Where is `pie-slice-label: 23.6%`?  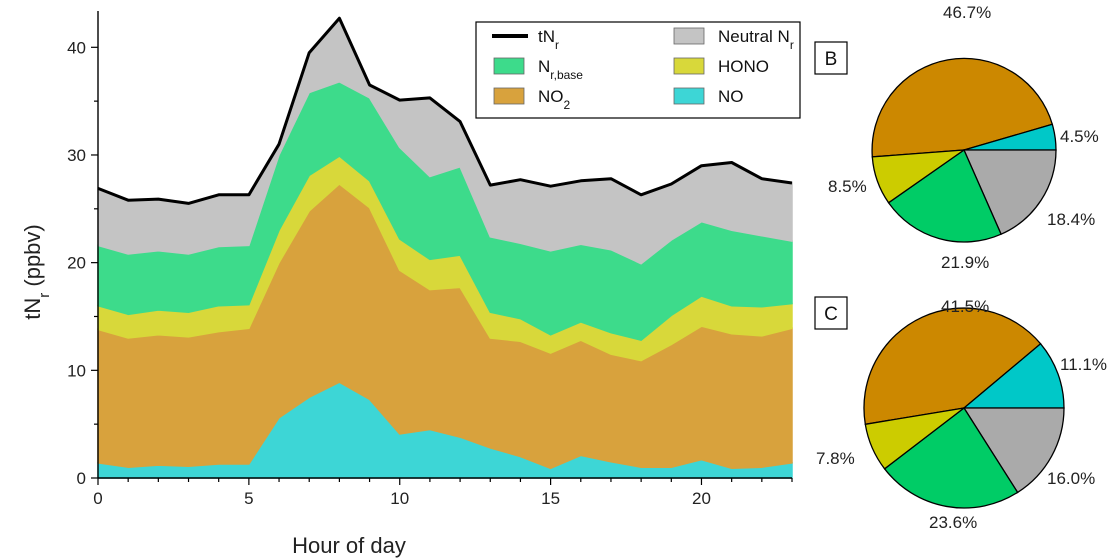
pie-slice-label: 23.6% is located at coordinates (953, 522).